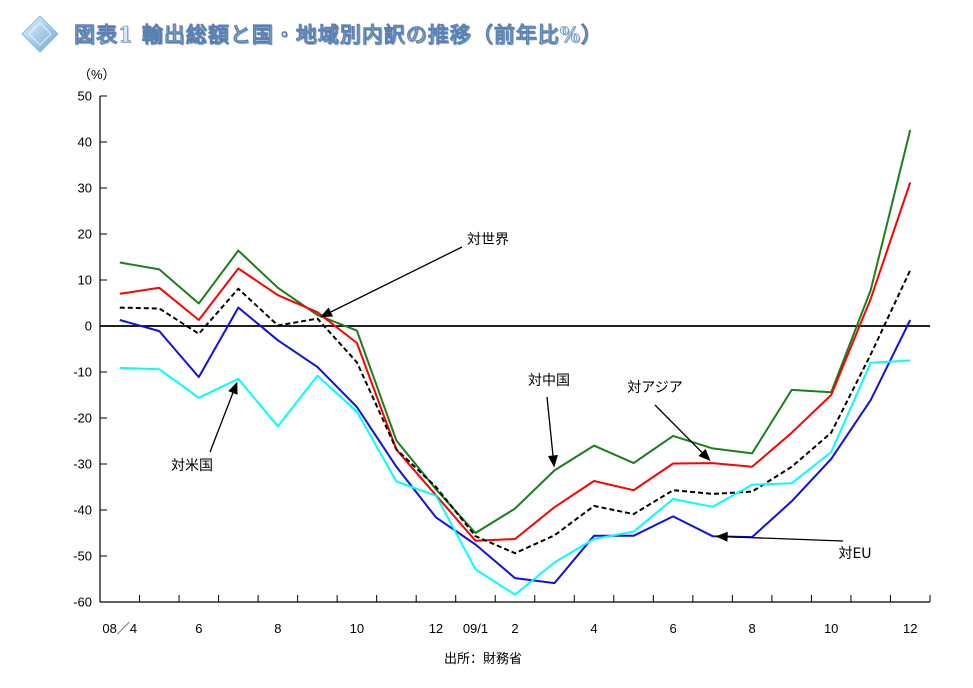 The height and width of the screenshot is (688, 973). I want to click on annotation-label-eu: 対EU, so click(854, 554).